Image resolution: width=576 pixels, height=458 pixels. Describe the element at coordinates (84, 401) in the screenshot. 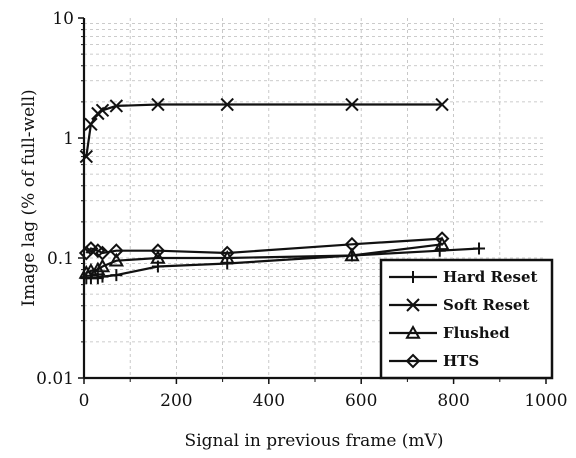

I see `x-tick-label: 0` at that location.